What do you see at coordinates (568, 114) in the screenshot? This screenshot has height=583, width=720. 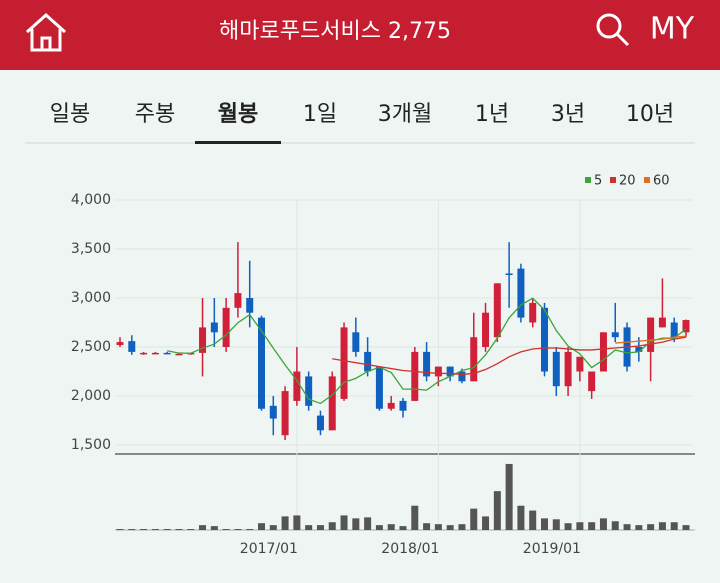 I see `tab: 3년` at bounding box center [568, 114].